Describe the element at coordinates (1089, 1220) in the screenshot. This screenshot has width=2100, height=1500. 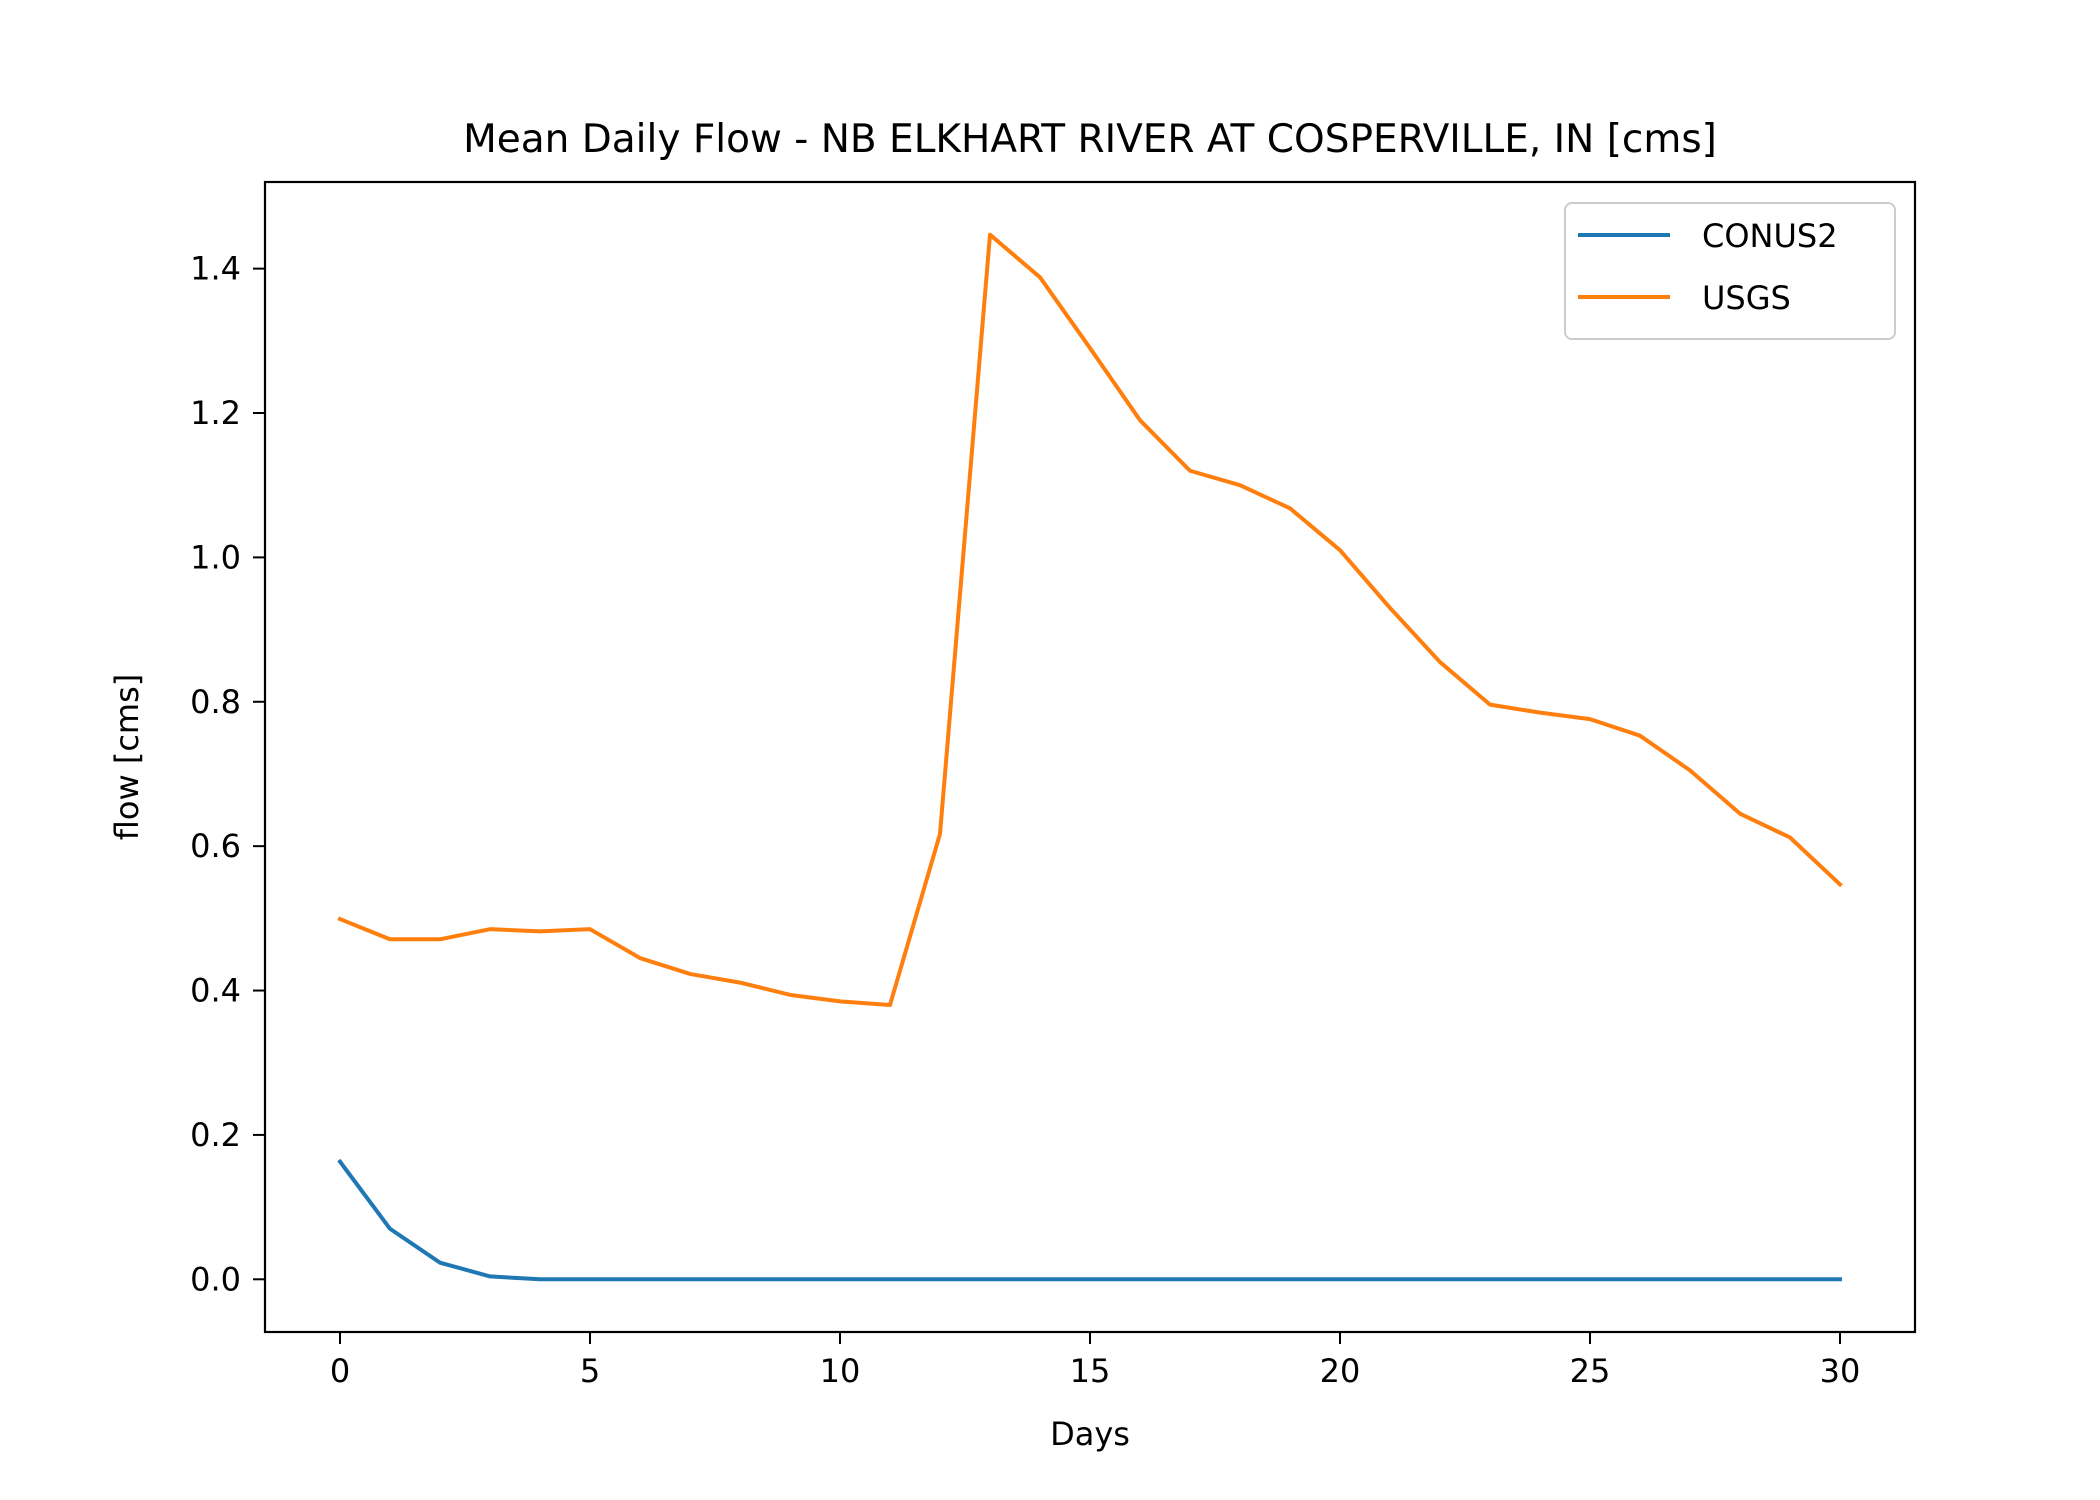
I see `series-line-conus2` at that location.